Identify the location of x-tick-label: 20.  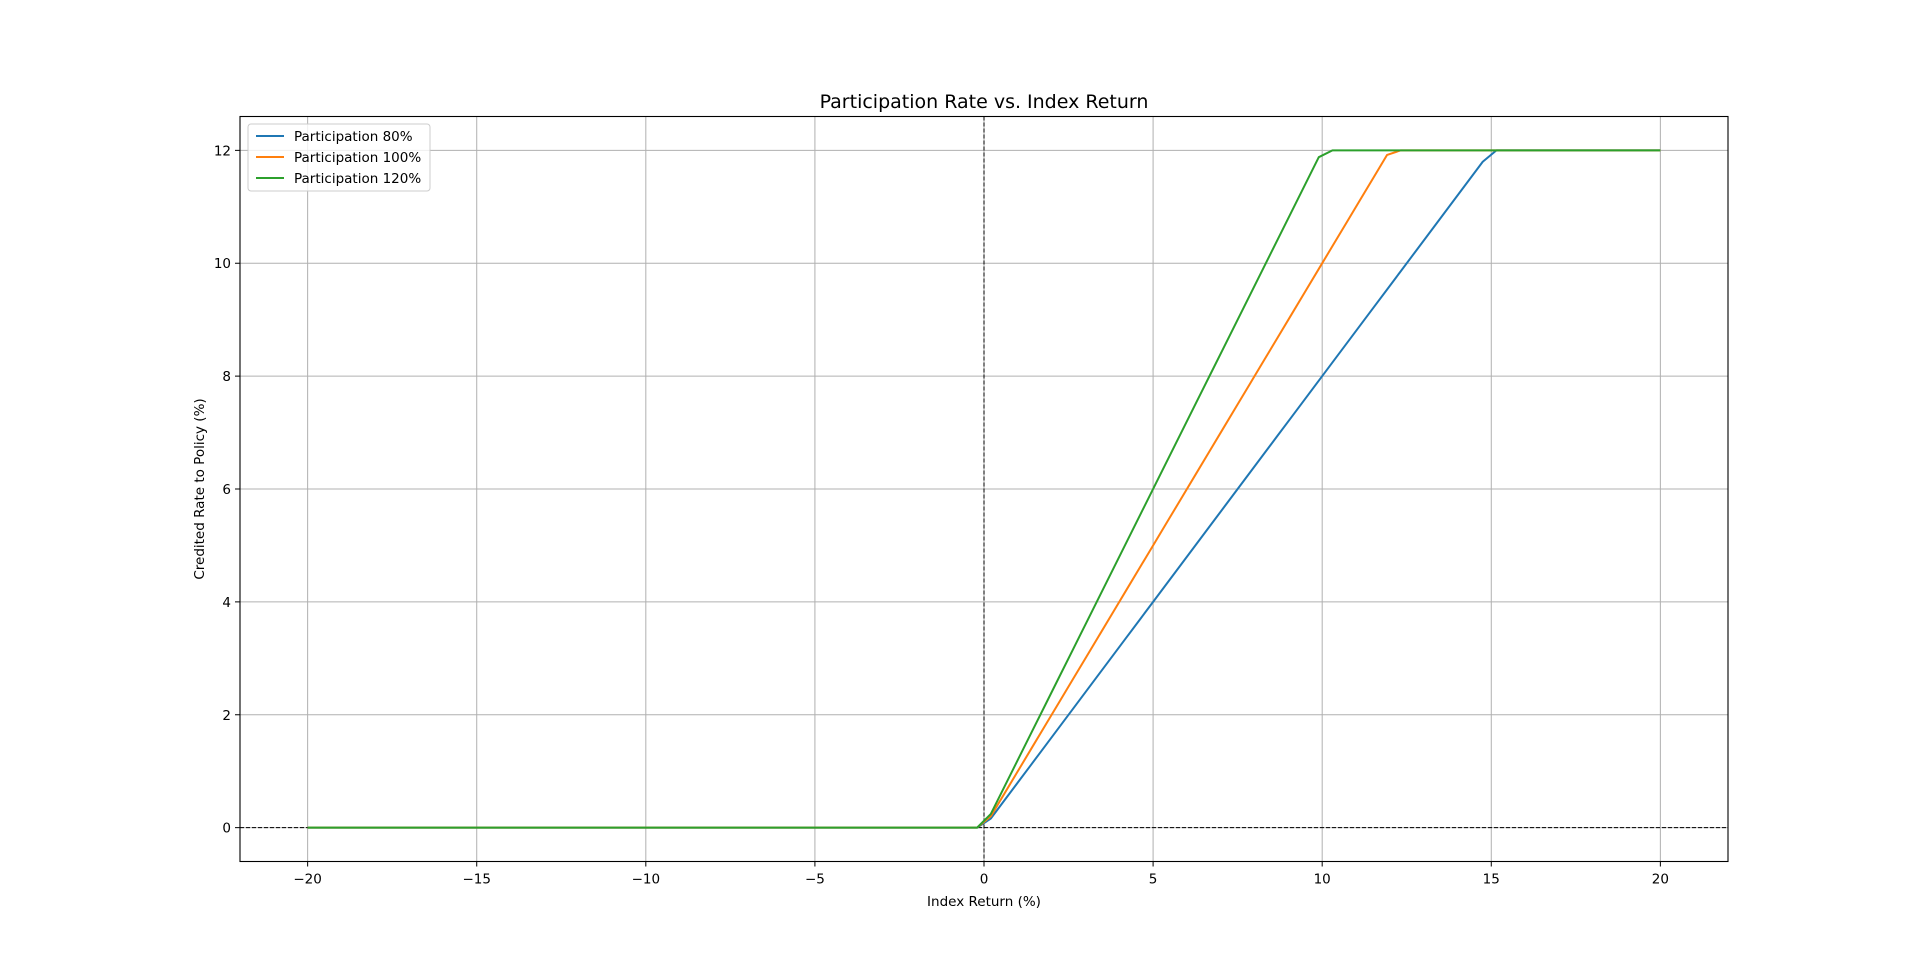
(1660, 880).